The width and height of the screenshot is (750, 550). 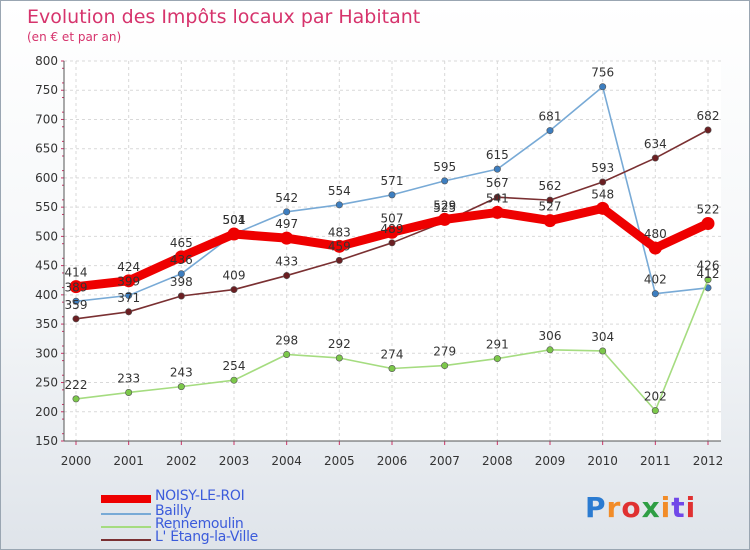 What do you see at coordinates (224, 17) in the screenshot?
I see `chart-title: Evolution des Impôts locaux par Habitant` at bounding box center [224, 17].